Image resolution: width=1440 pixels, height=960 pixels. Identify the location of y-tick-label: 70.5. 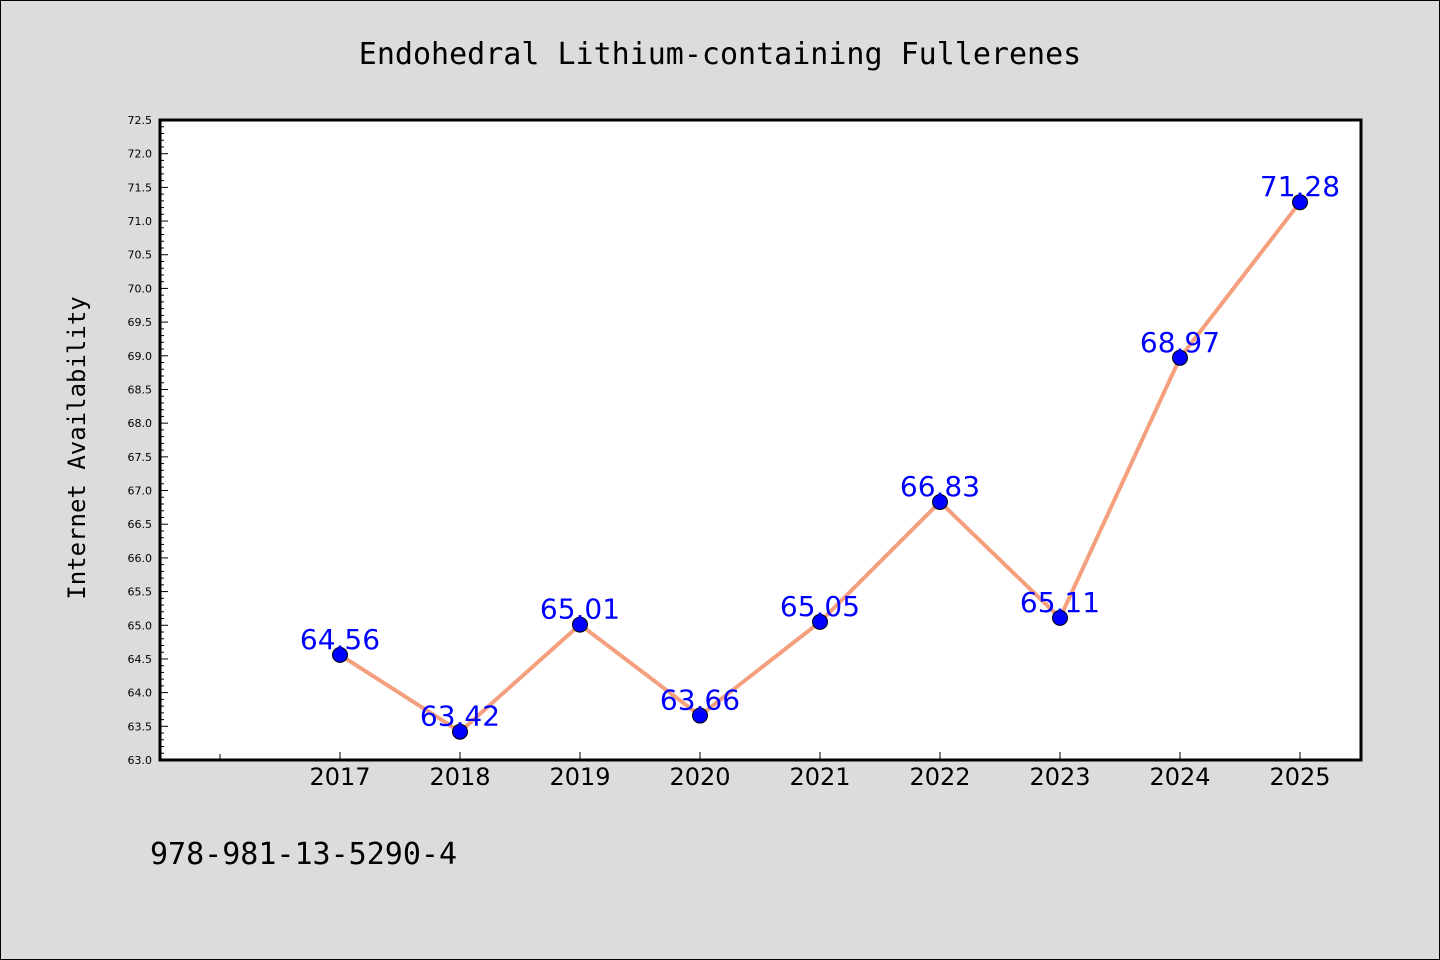
(140, 255).